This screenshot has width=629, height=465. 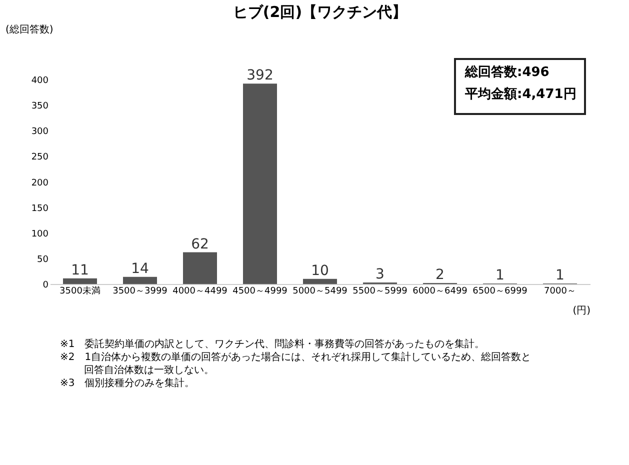 What do you see at coordinates (440, 291) in the screenshot?
I see `x-tick-label: 6000～6499` at bounding box center [440, 291].